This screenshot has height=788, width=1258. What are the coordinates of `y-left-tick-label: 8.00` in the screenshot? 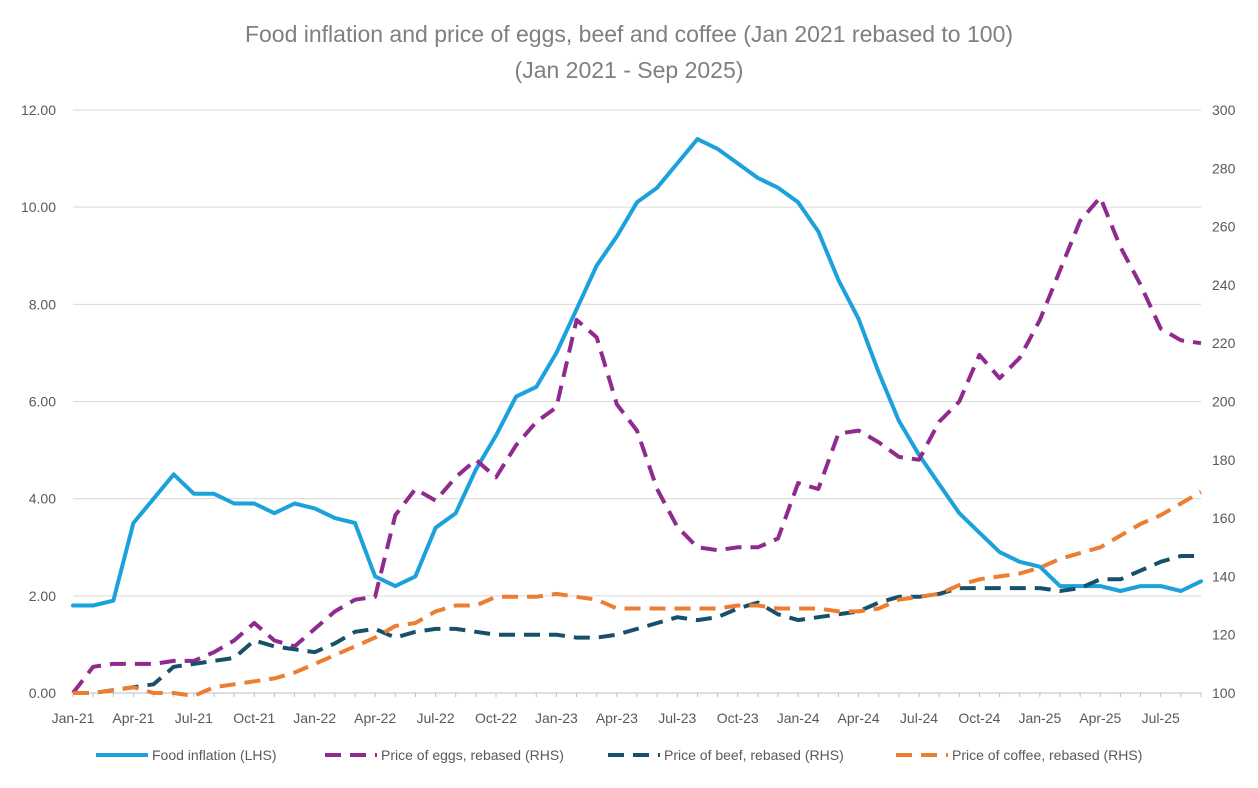 It's located at (42, 304).